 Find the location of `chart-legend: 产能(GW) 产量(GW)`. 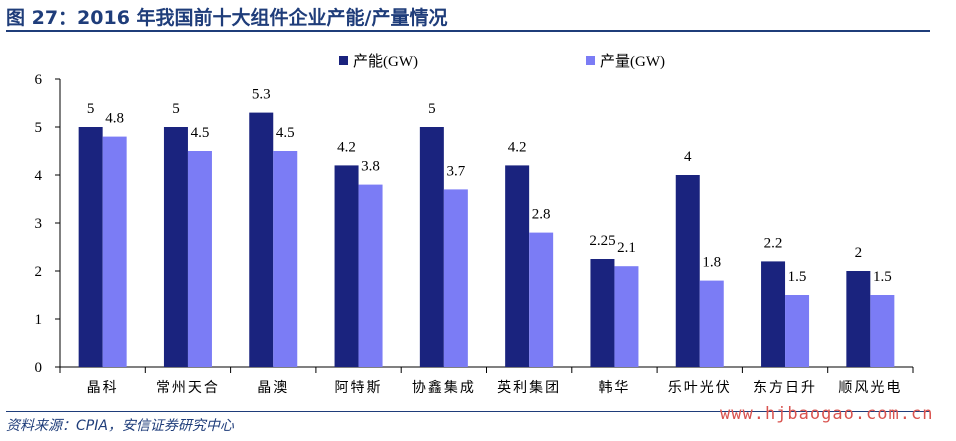

chart-legend: 产能(GW) 产量(GW) is located at coordinates (502, 61).